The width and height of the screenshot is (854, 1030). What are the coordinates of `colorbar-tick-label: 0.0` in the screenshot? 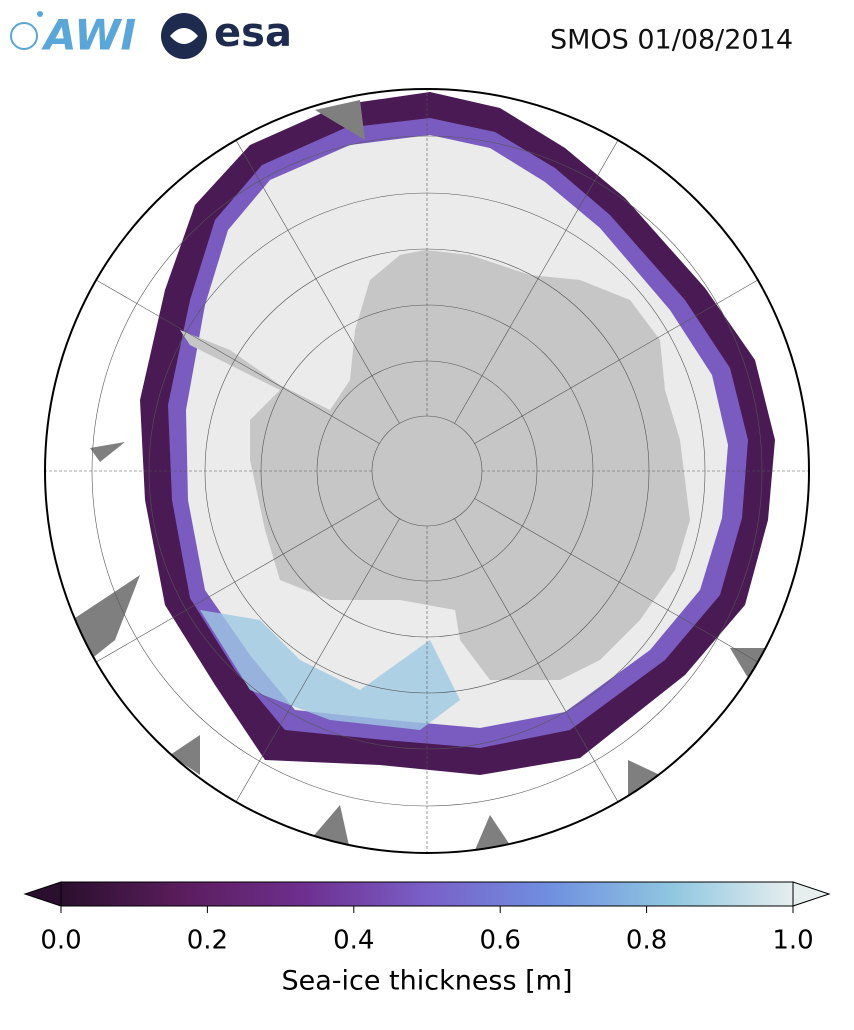 It's located at (60, 941).